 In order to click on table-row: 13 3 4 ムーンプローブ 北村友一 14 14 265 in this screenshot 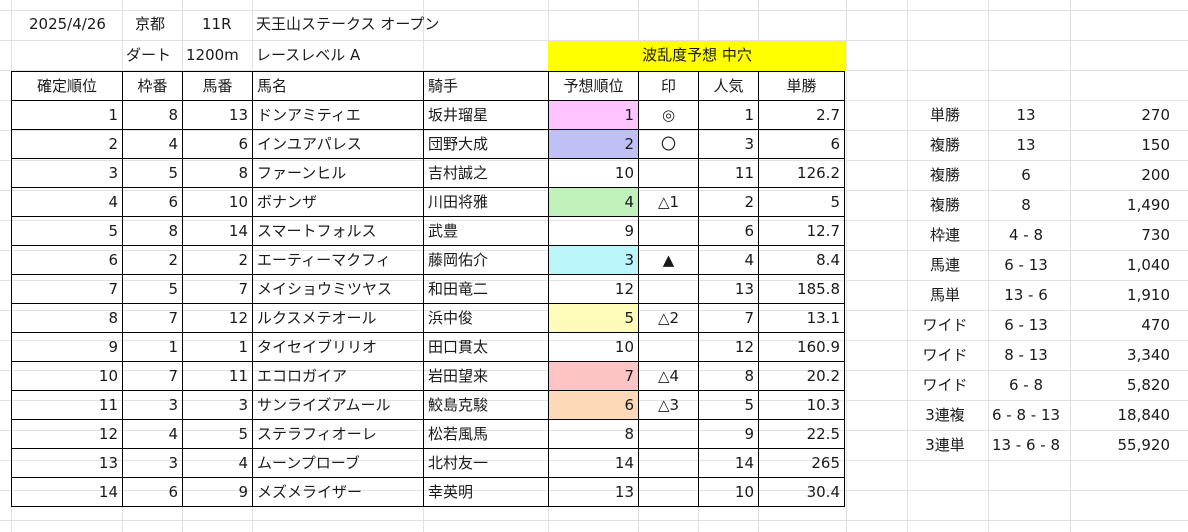, I will do `click(428, 463)`.